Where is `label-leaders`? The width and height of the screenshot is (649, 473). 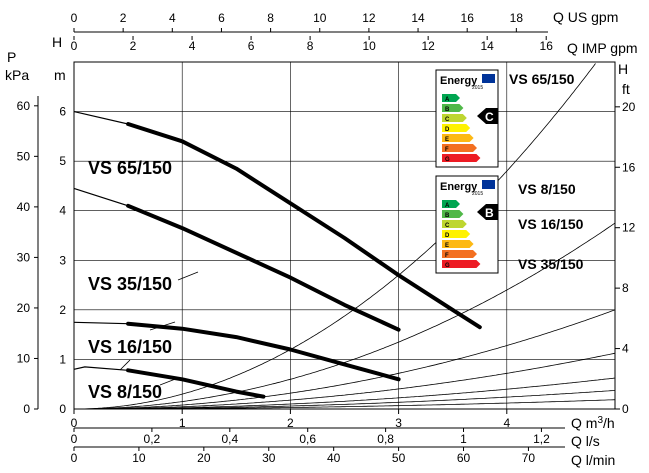 label-leaders is located at coordinates (159, 328).